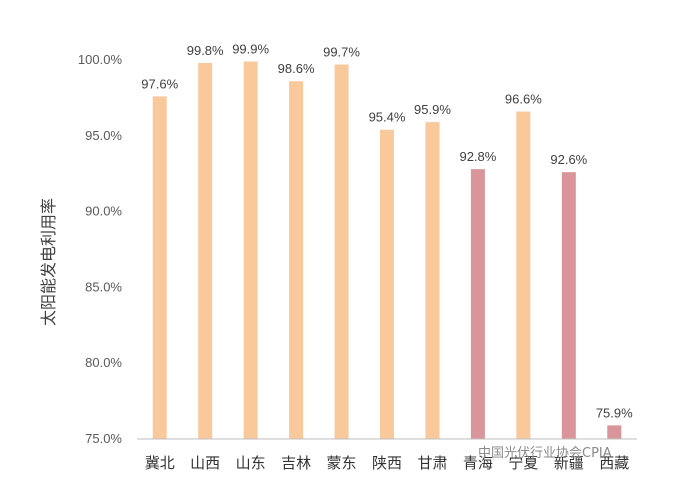  I want to click on y-tick-label: 75.0%, so click(103, 438).